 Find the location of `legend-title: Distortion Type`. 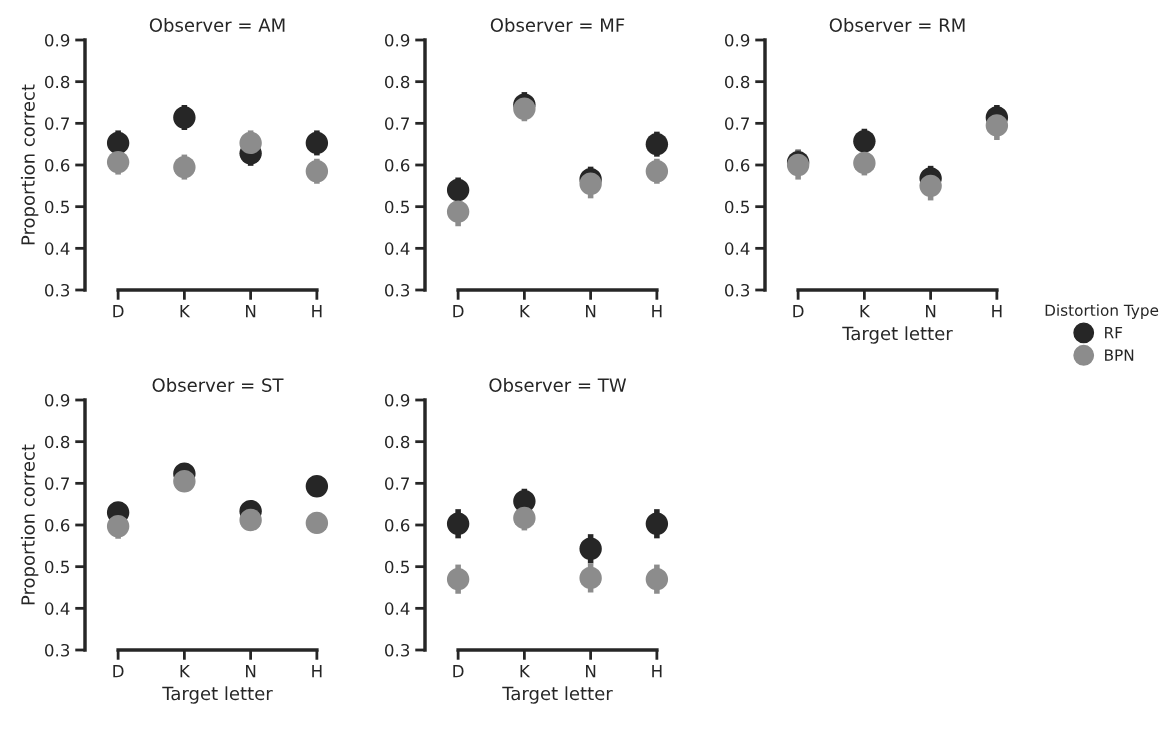

legend-title: Distortion Type is located at coordinates (1102, 311).